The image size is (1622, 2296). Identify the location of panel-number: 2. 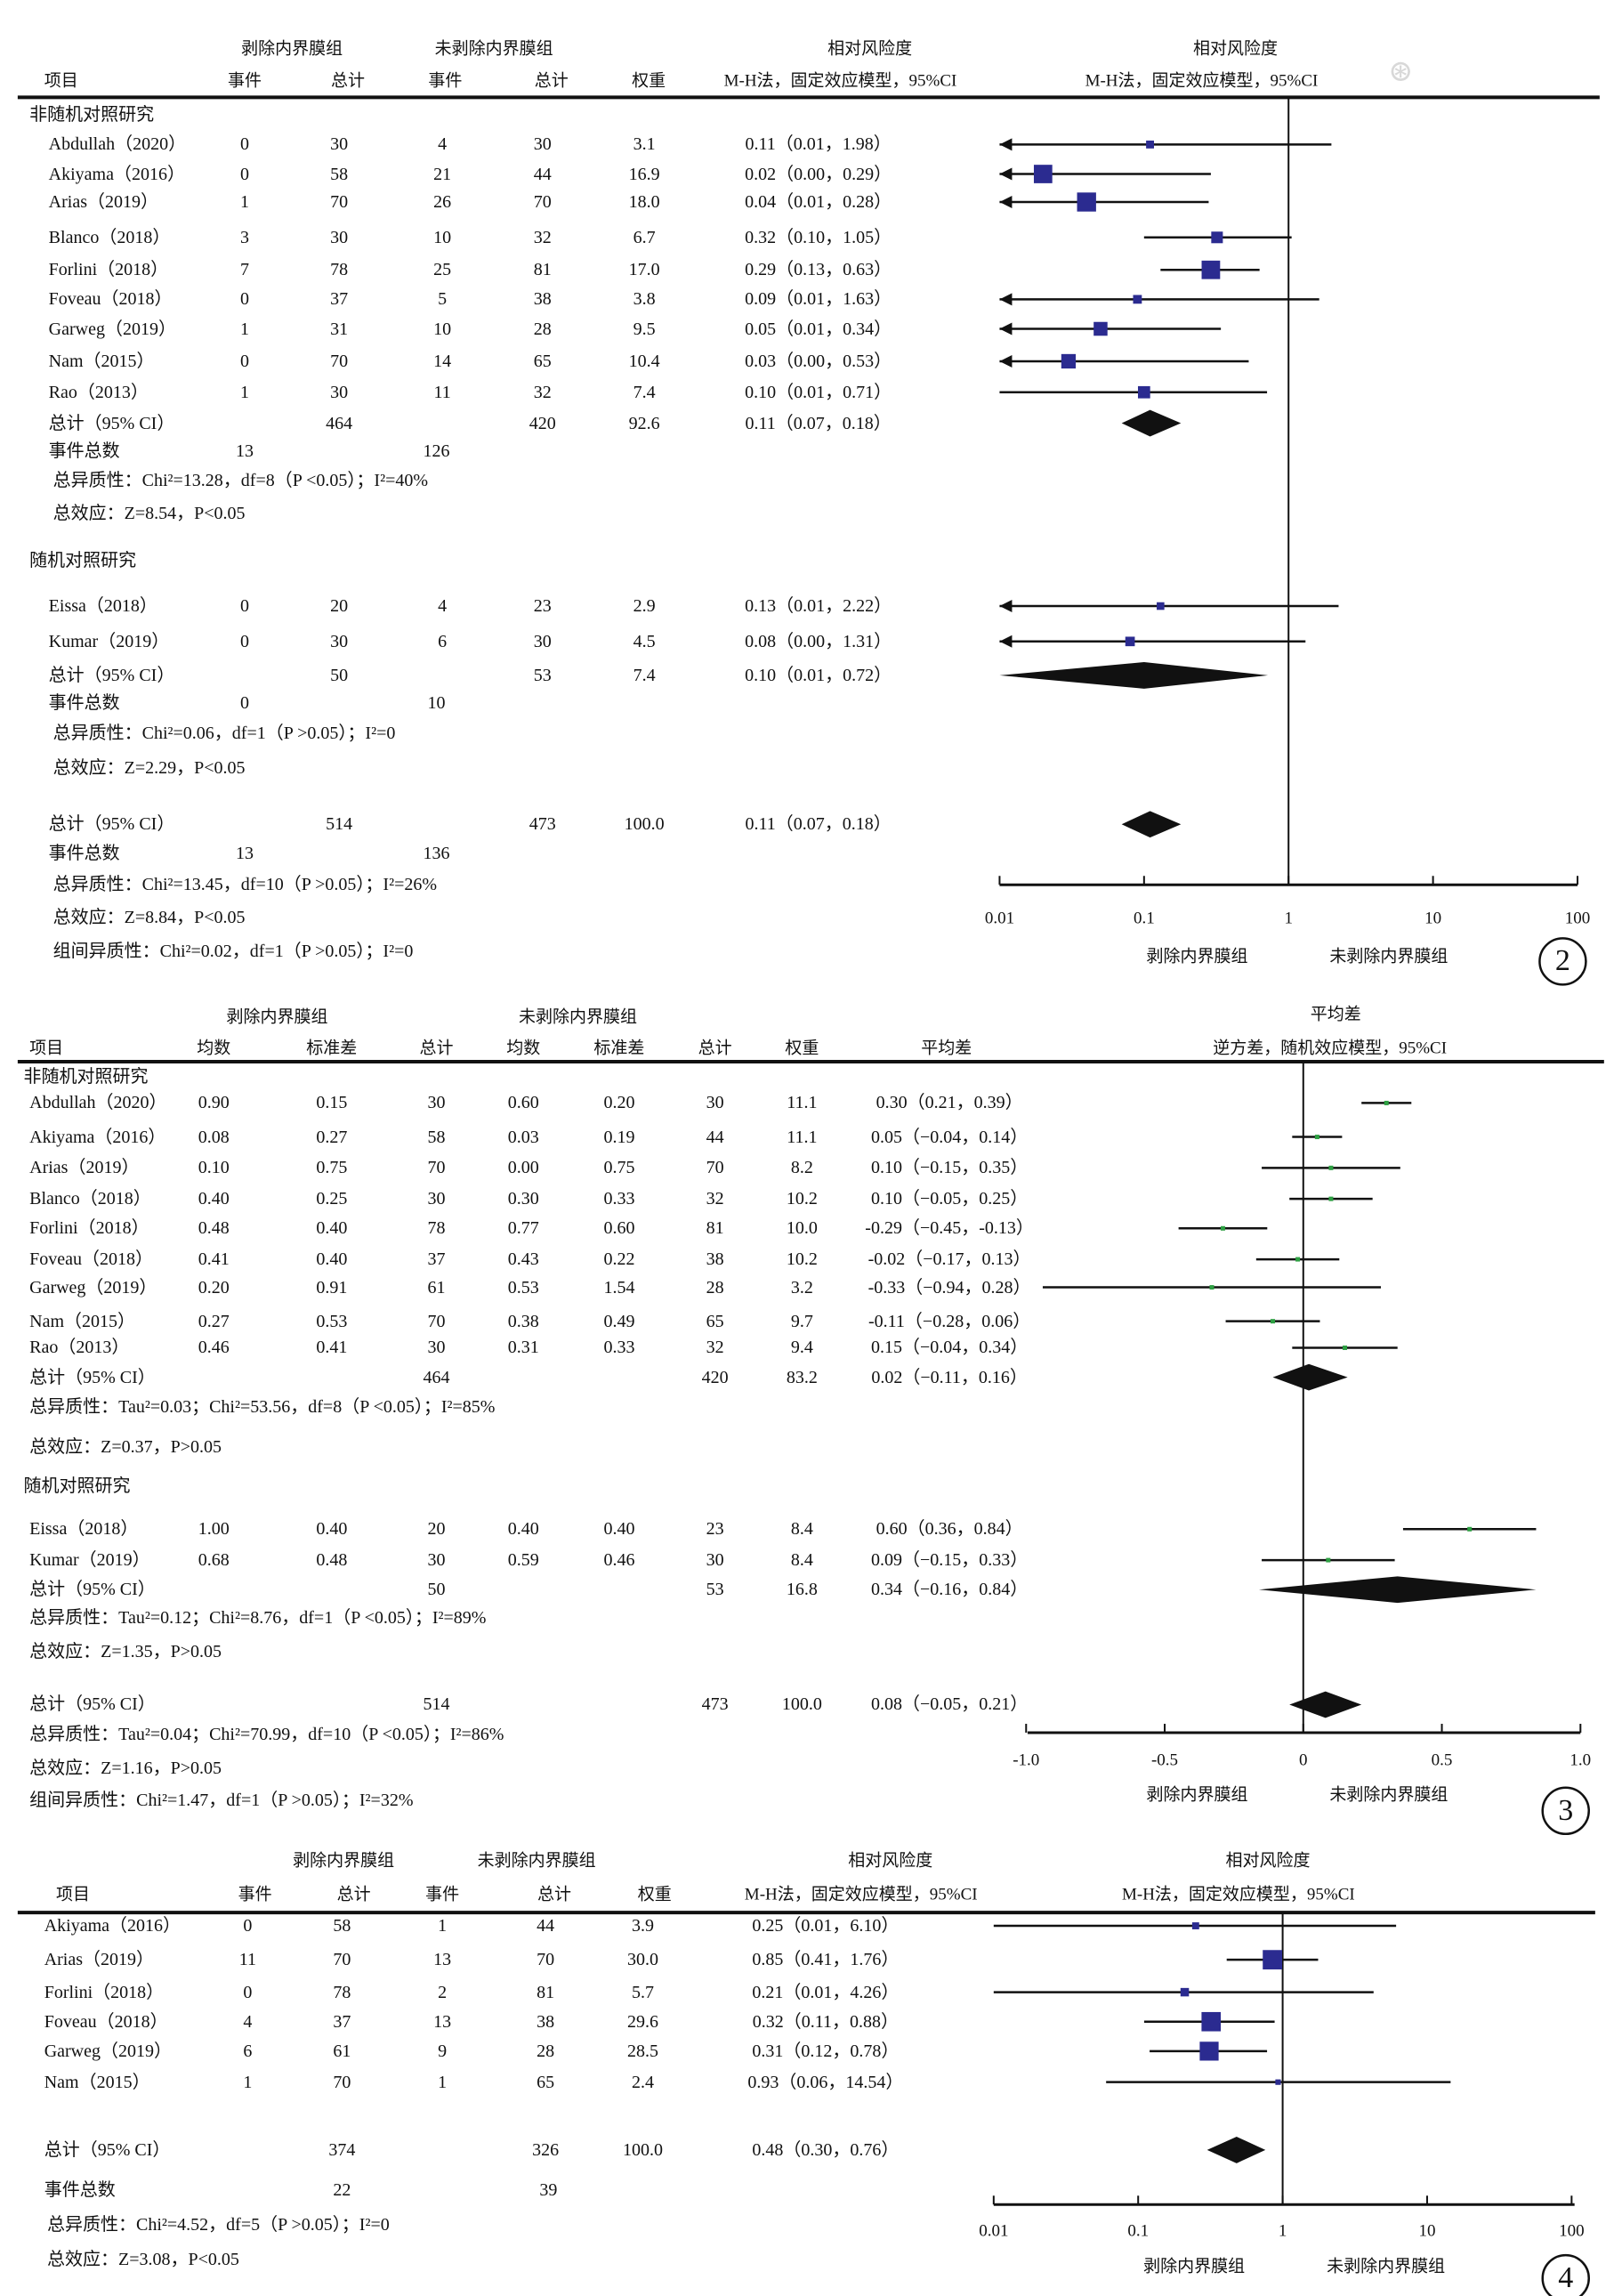
(1562, 961).